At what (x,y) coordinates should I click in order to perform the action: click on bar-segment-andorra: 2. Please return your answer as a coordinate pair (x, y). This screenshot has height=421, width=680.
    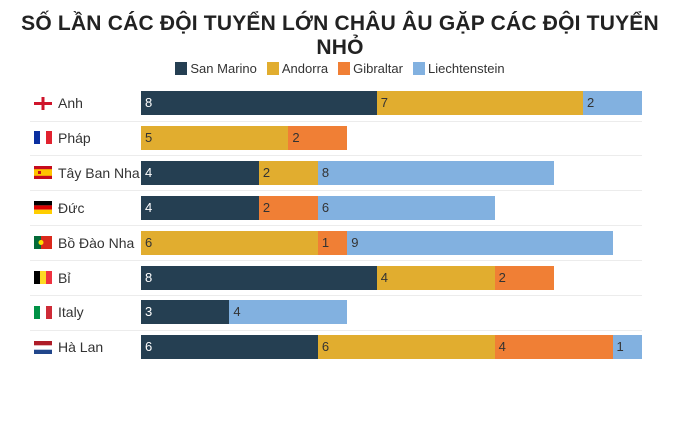
    Looking at the image, I should click on (288, 172).